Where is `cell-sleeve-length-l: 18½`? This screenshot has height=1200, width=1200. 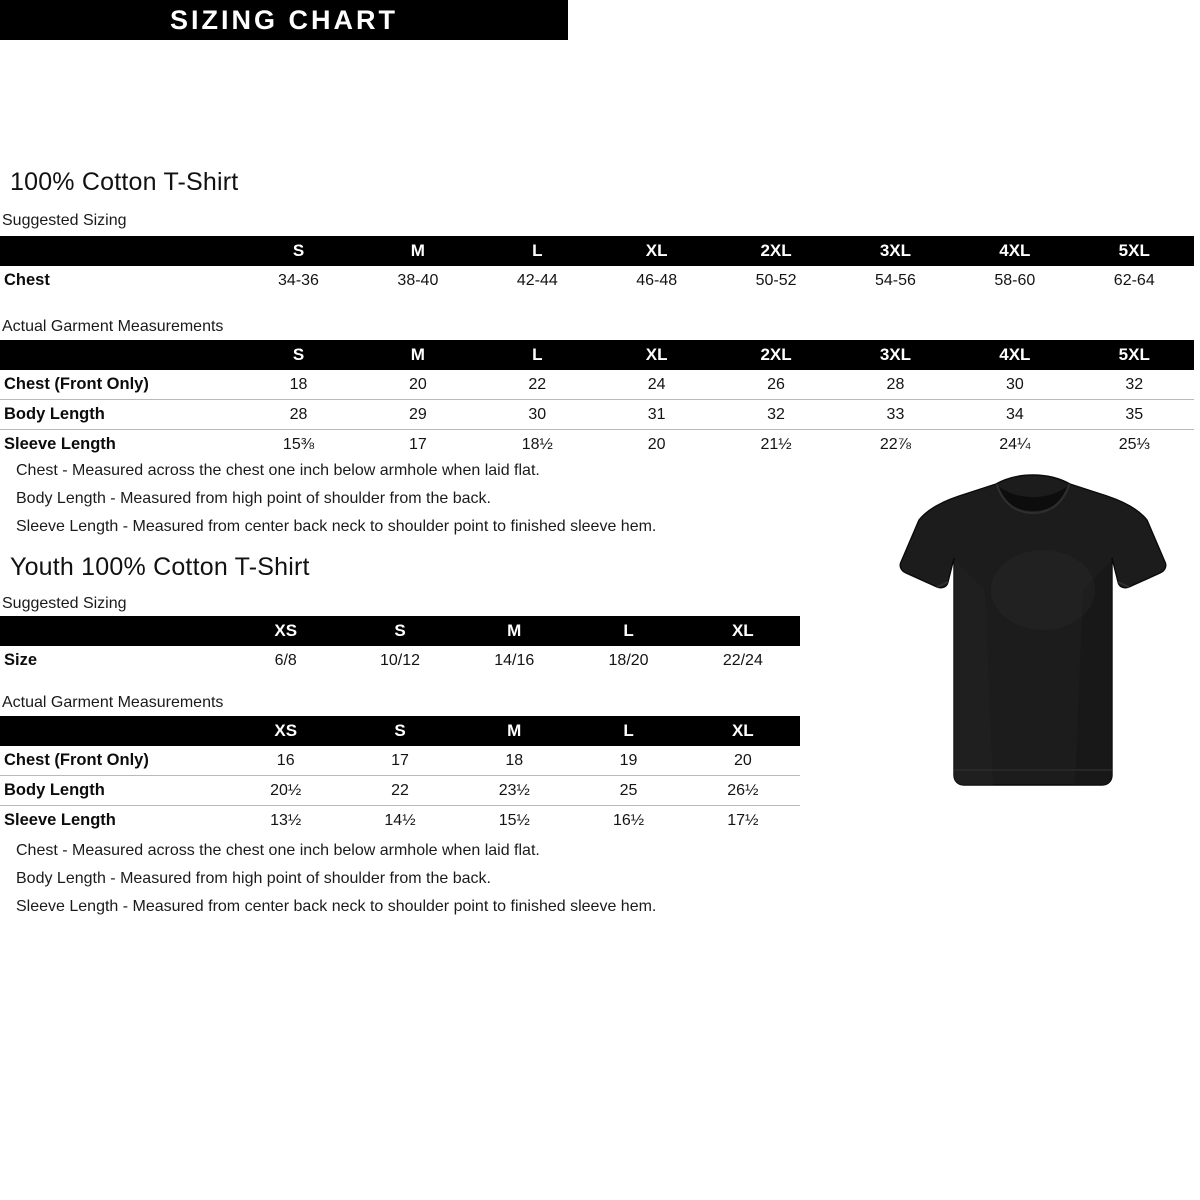
cell-sleeve-length-l: 18½ is located at coordinates (537, 444).